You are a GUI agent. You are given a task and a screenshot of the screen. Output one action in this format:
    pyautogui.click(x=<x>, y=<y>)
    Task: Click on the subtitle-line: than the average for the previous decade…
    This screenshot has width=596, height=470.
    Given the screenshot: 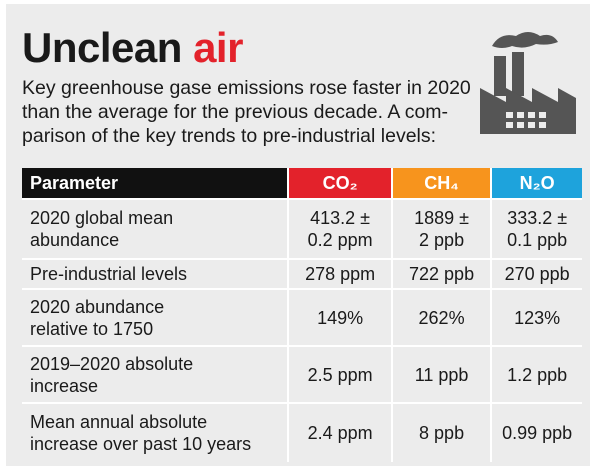 What is the action you would take?
    pyautogui.click(x=235, y=112)
    